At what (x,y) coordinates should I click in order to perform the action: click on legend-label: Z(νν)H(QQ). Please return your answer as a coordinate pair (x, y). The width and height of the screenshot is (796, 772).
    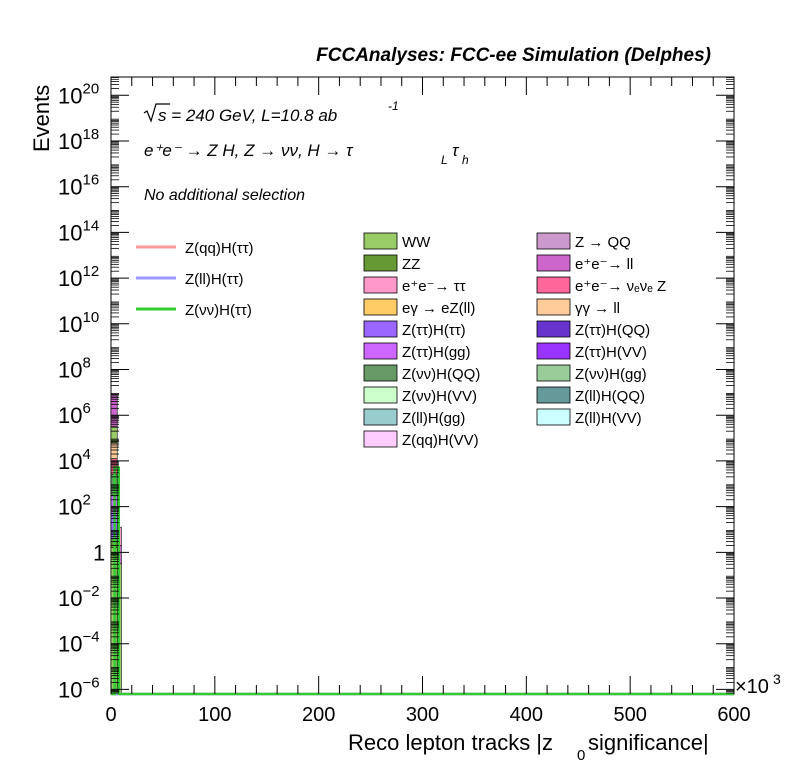
    Looking at the image, I should click on (441, 374).